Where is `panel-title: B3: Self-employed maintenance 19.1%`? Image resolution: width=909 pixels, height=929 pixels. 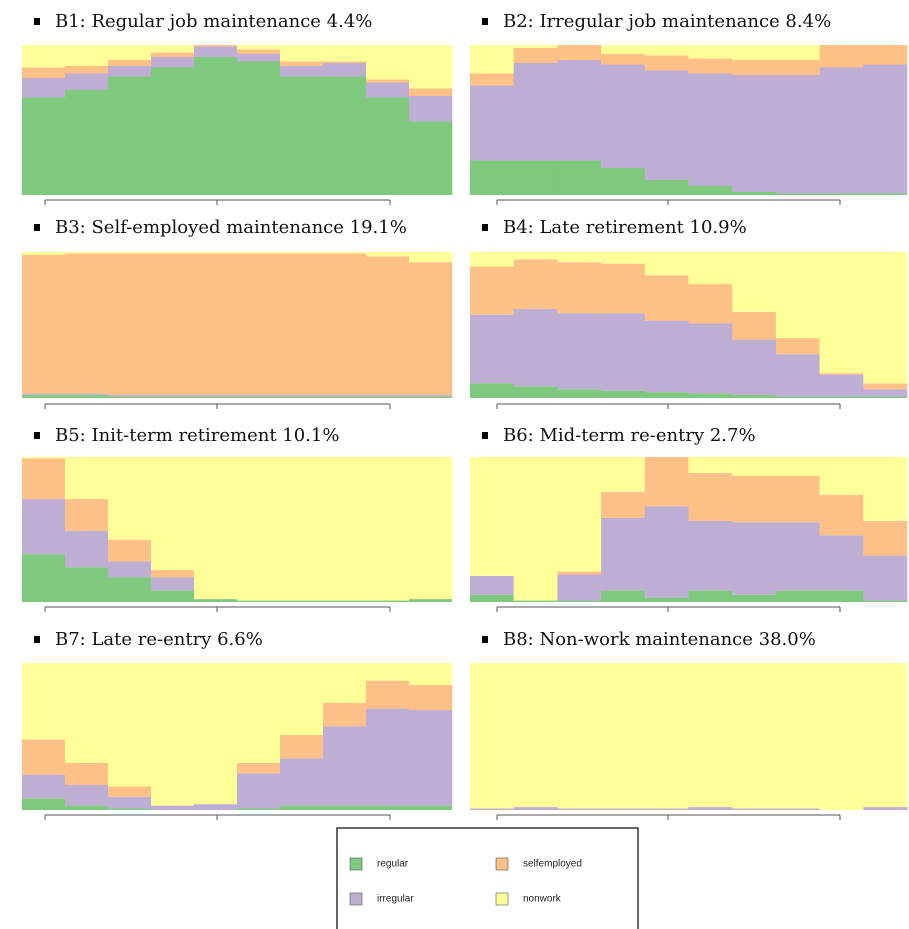 panel-title: B3: Self-employed maintenance 19.1% is located at coordinates (231, 227).